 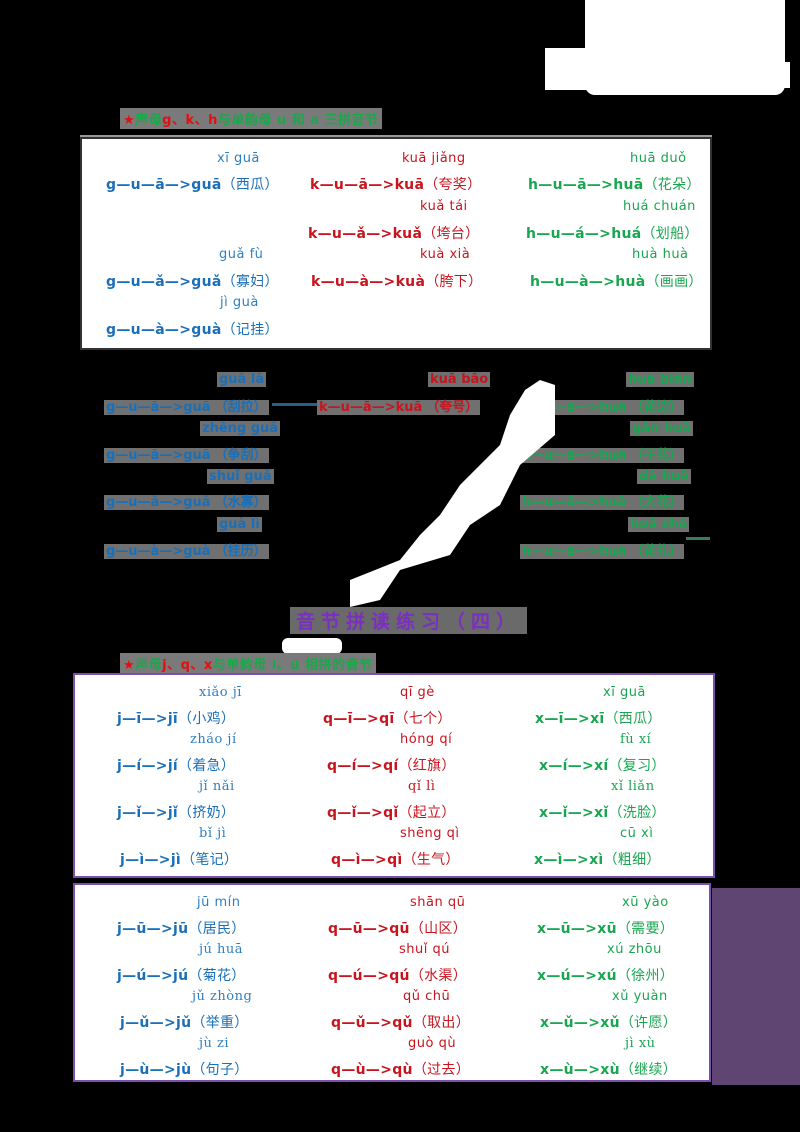 What do you see at coordinates (597, 860) in the screenshot?
I see `spelling-row: x—ì—>xì（粗细）` at bounding box center [597, 860].